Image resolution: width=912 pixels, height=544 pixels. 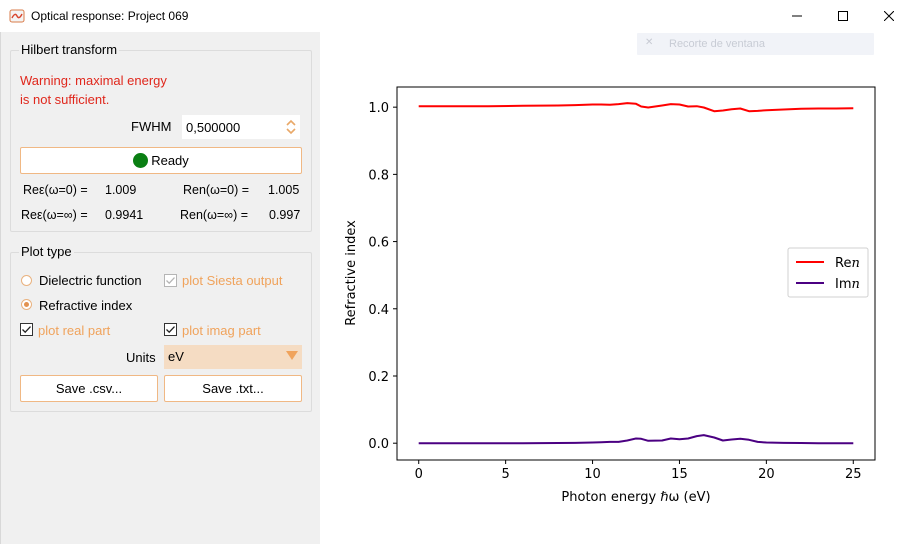 What do you see at coordinates (285, 215) in the screenshot?
I see `re-n-inf-value: 0.997` at bounding box center [285, 215].